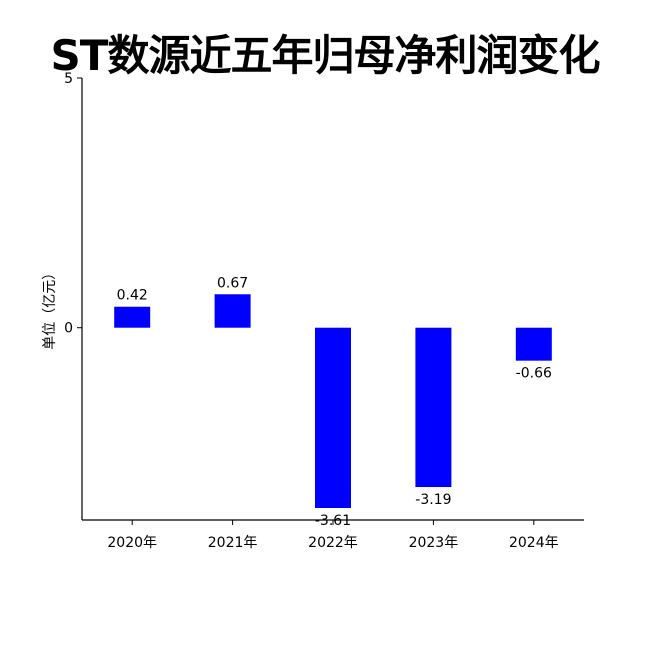  Describe the element at coordinates (232, 283) in the screenshot. I see `value-label-1: 0.67` at that location.